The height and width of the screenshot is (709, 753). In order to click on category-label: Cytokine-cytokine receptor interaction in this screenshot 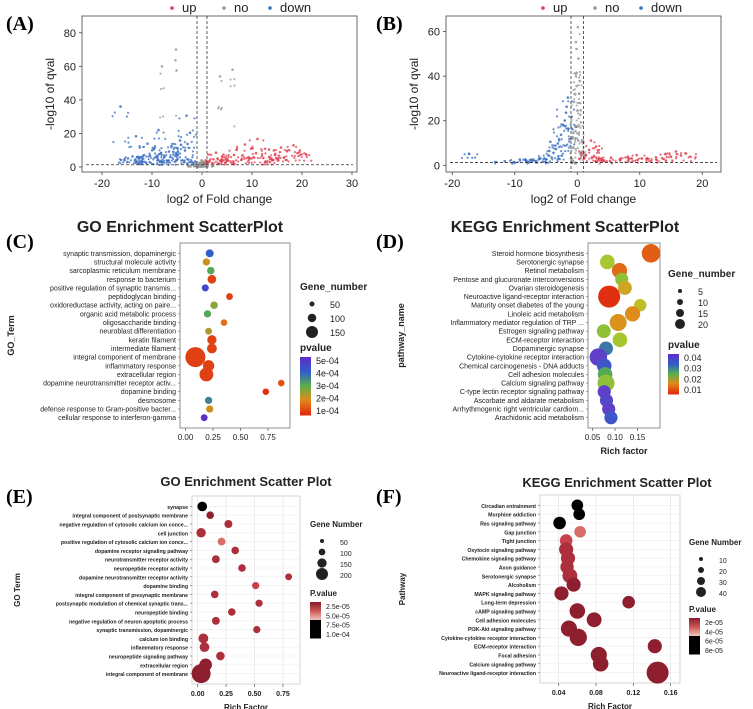, I will do `click(525, 358)`.